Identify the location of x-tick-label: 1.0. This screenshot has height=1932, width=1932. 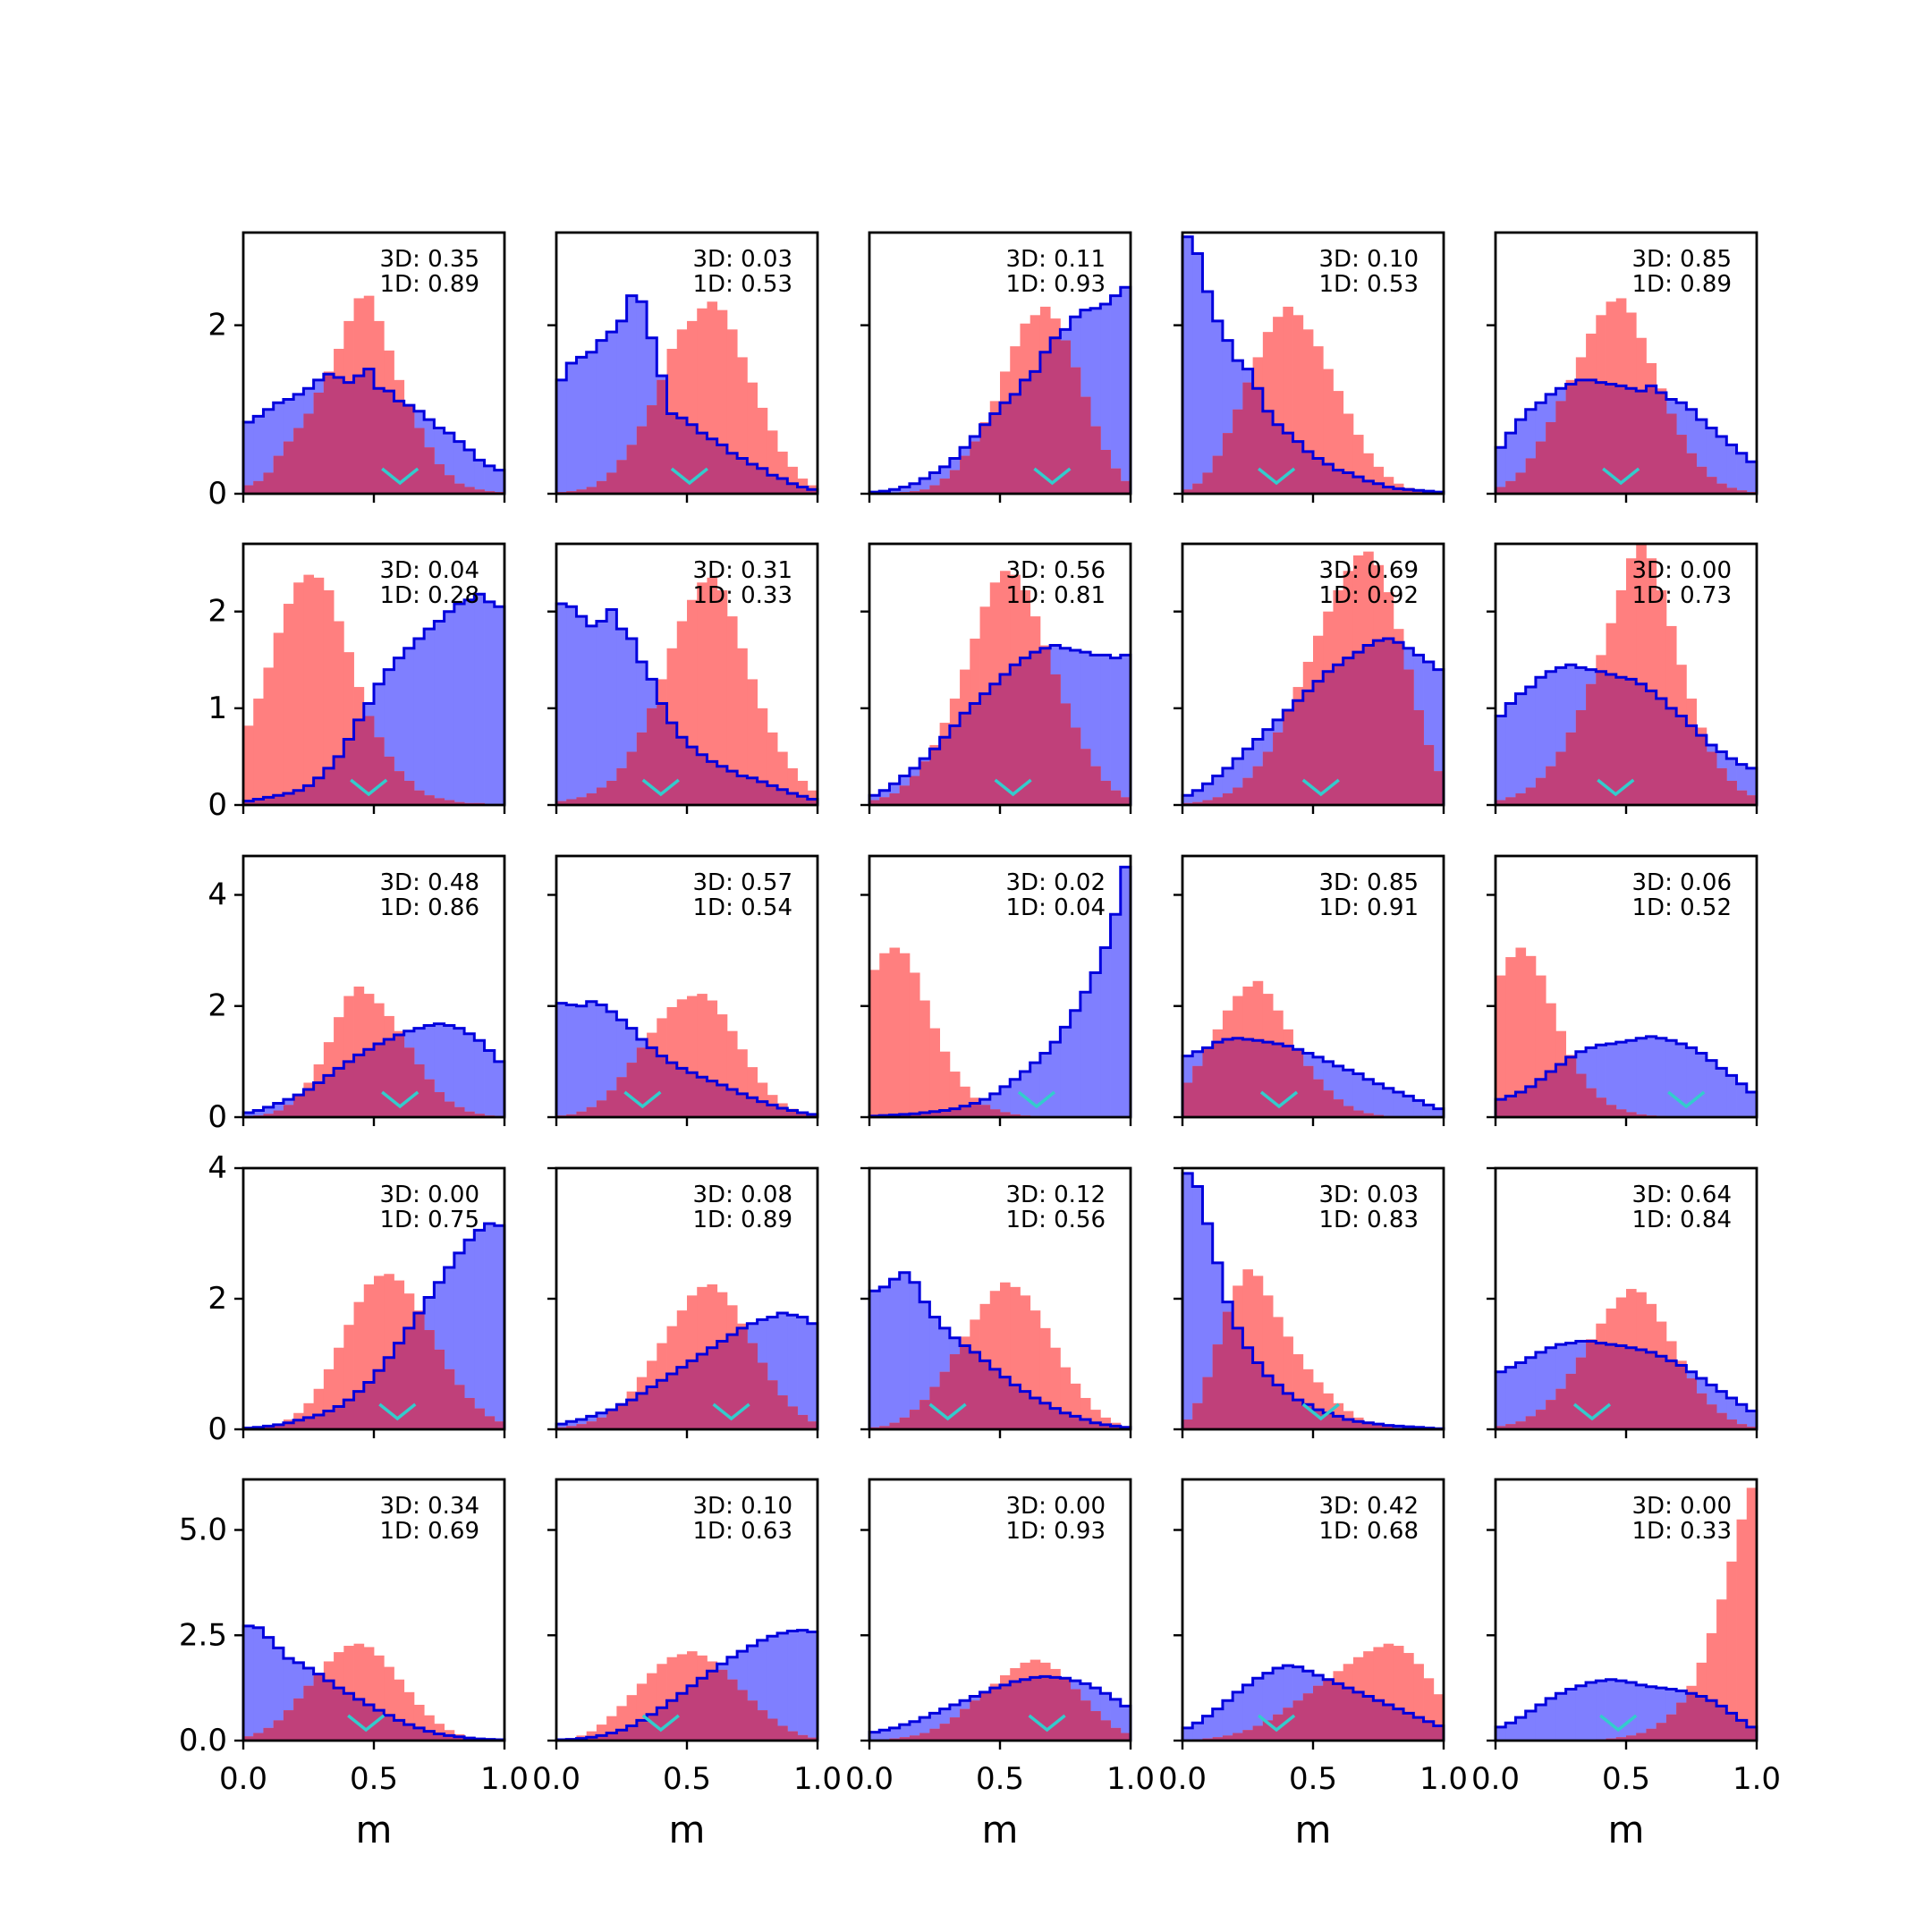
(1443, 1779).